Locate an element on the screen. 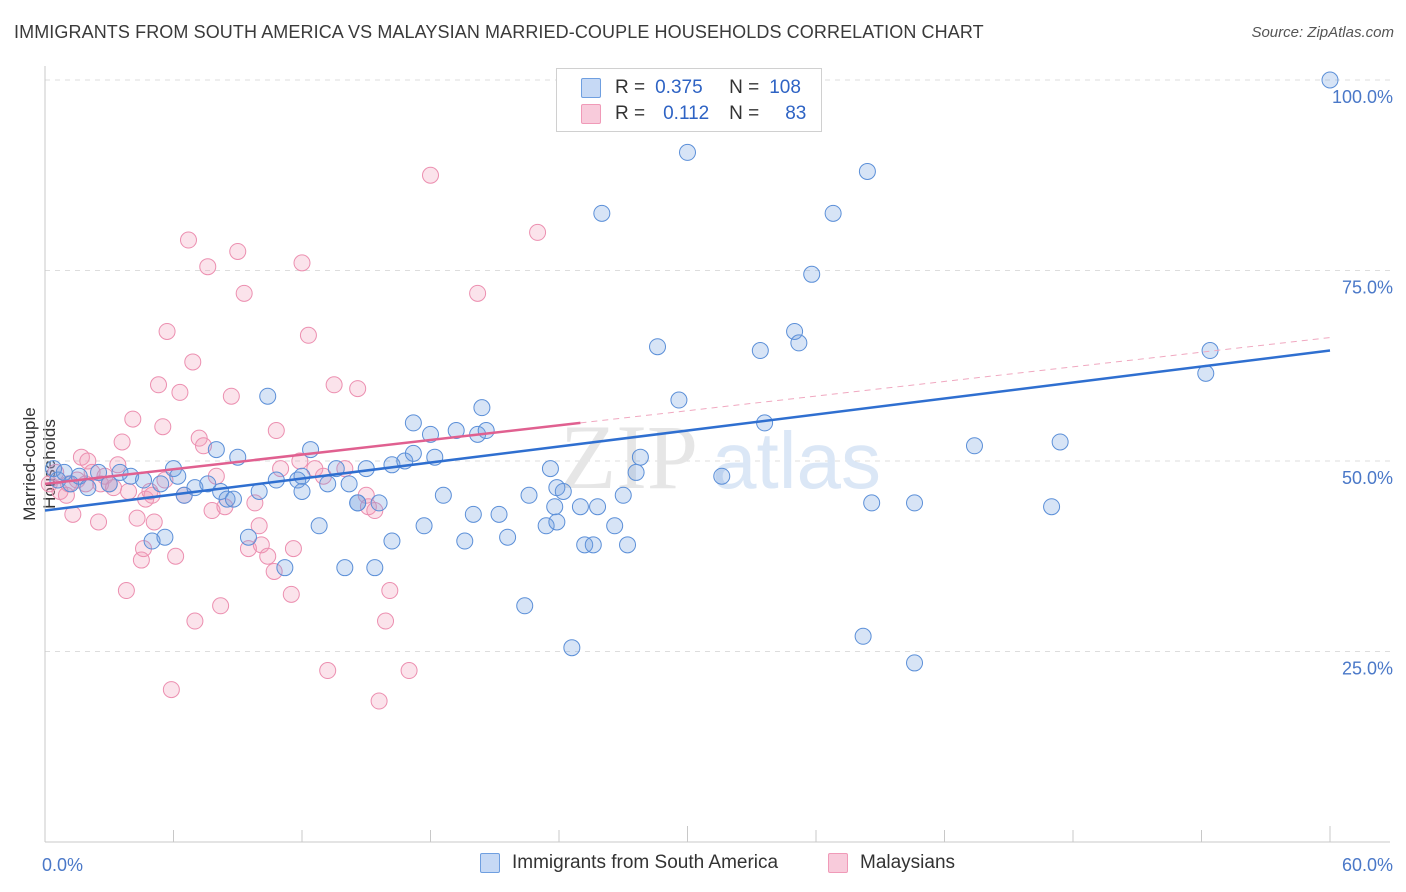  malaysians-trend-extension is located at coordinates (955, 380).